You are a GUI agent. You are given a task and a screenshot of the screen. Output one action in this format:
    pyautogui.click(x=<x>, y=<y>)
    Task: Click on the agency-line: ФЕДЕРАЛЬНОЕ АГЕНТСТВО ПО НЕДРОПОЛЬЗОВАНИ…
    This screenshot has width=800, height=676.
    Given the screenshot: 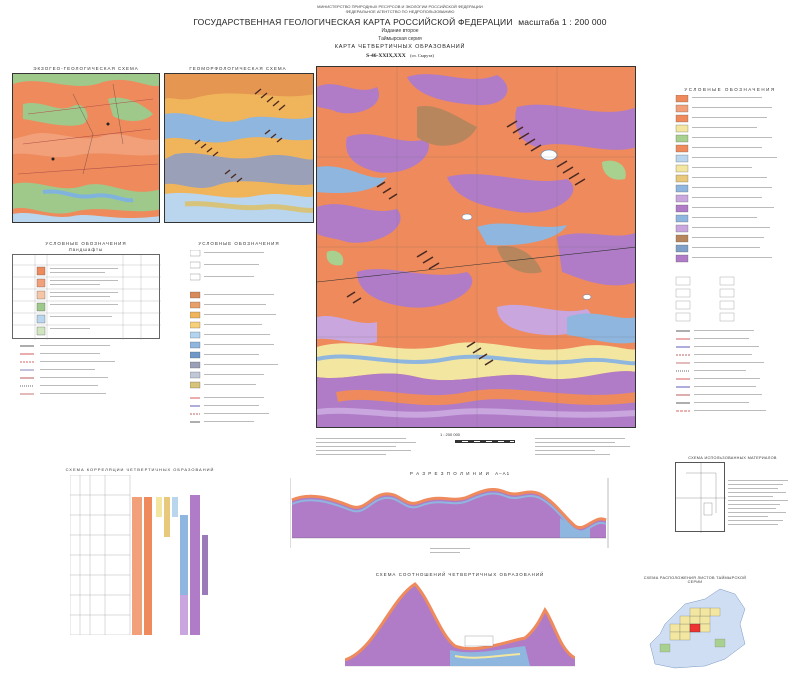 What is the action you would take?
    pyautogui.click(x=400, y=11)
    